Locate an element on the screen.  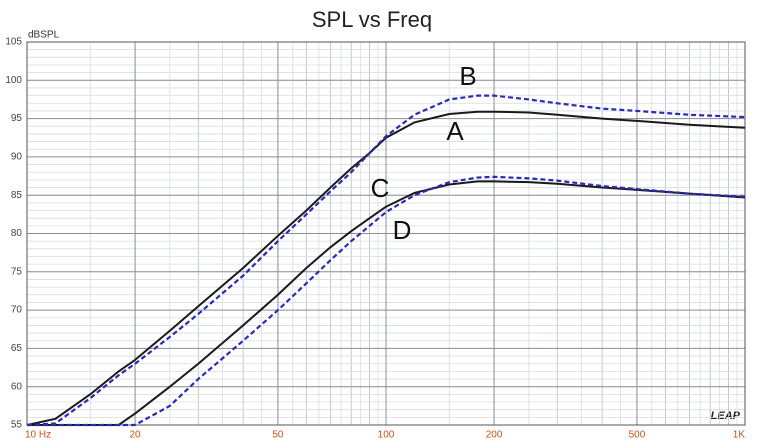
x-tick-label: 10 Hz is located at coordinates (38, 435).